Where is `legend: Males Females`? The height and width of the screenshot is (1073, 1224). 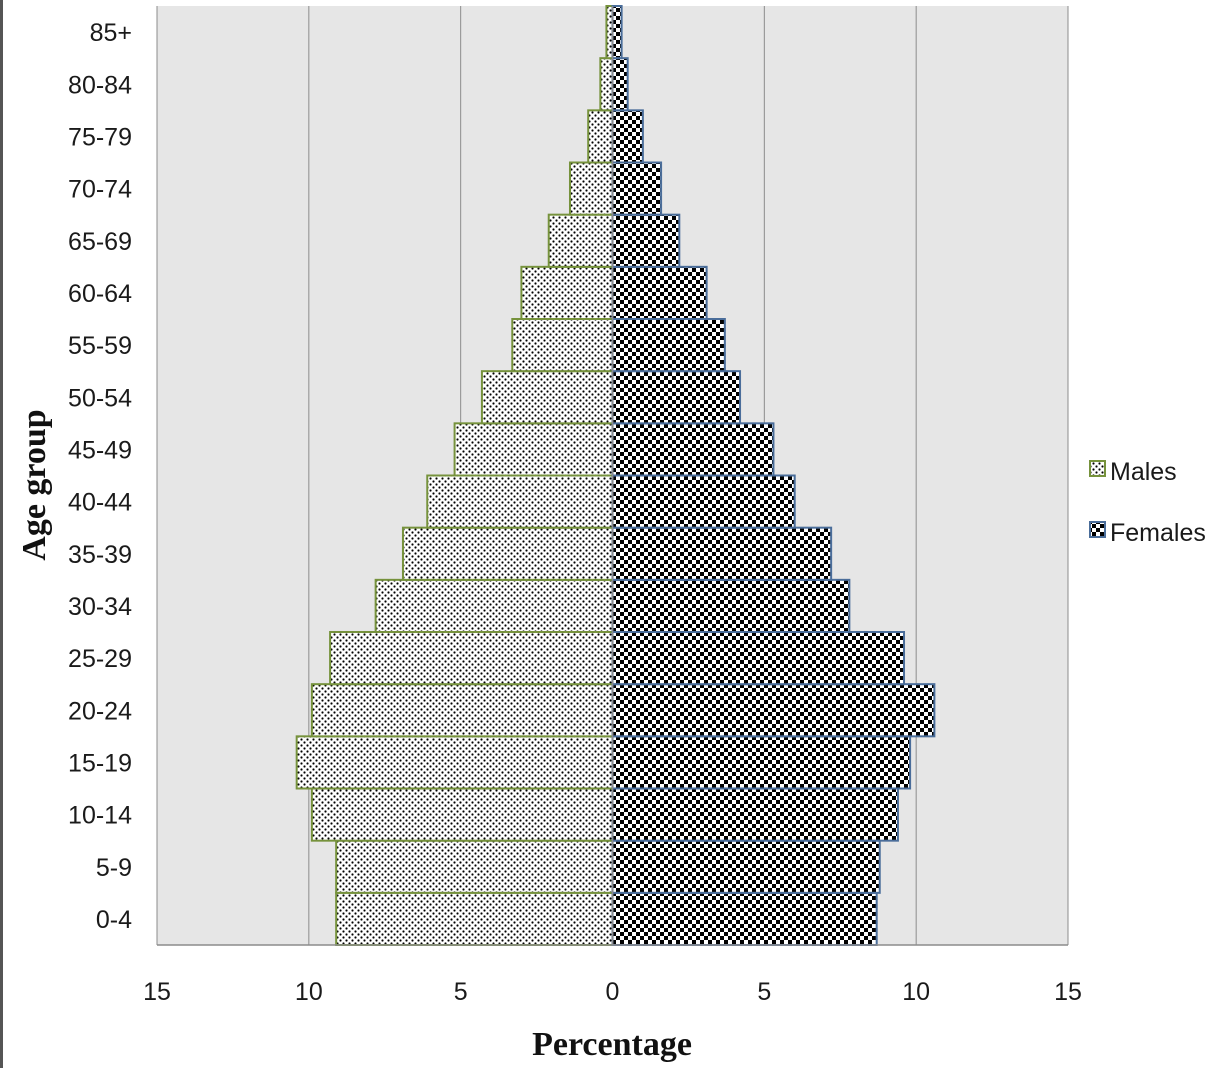 legend: Males Females is located at coordinates (1147, 502).